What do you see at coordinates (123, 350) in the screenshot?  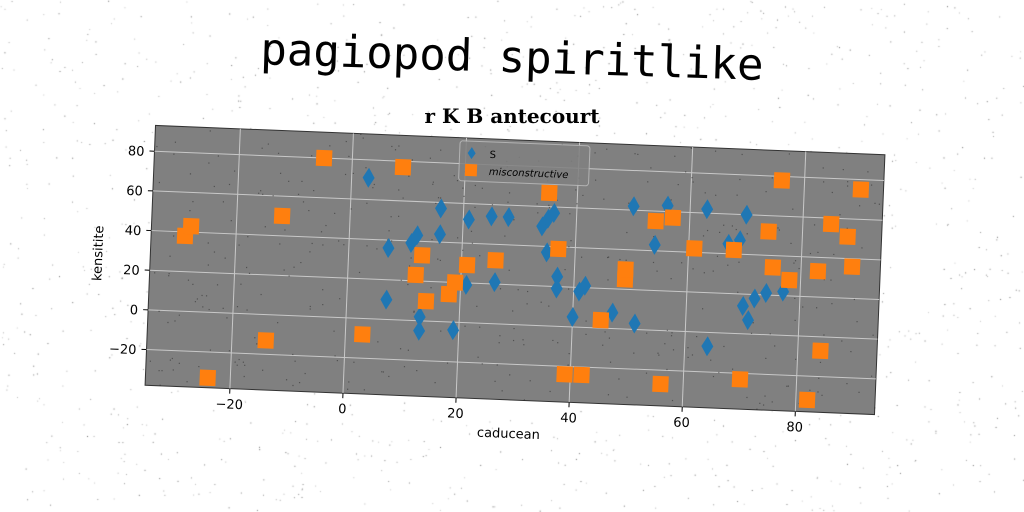 I see `y-tick-label: −20` at bounding box center [123, 350].